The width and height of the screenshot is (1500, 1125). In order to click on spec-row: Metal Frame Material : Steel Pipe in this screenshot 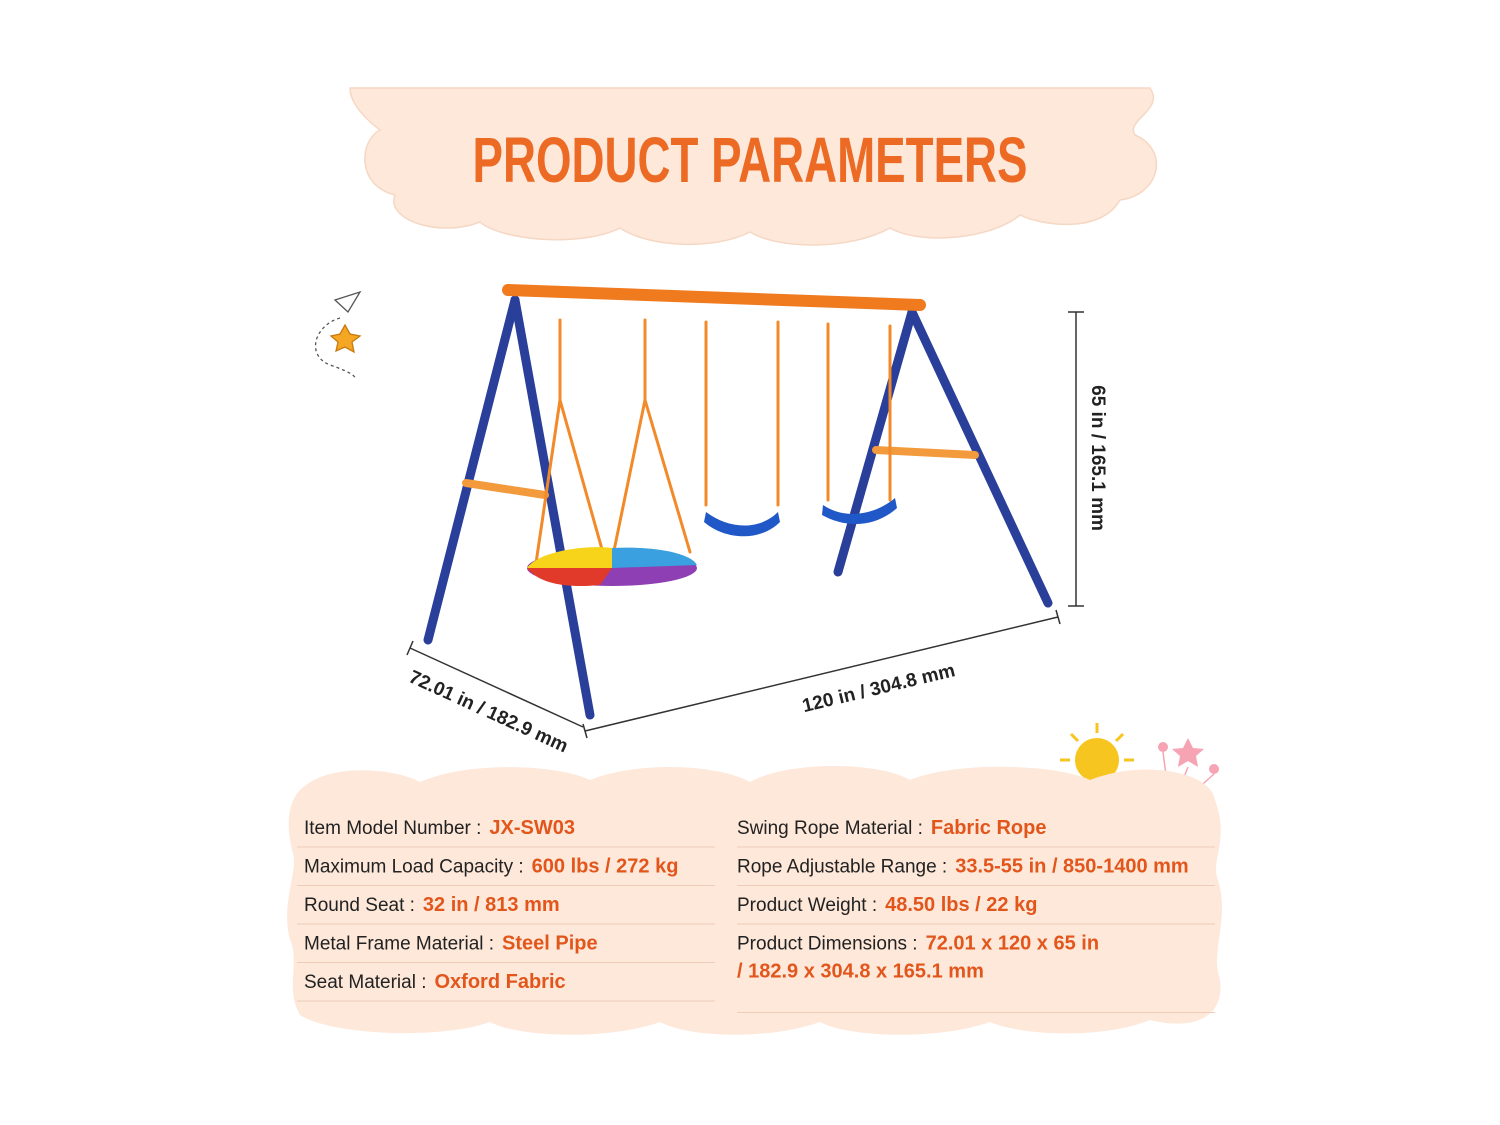, I will do `click(451, 944)`.